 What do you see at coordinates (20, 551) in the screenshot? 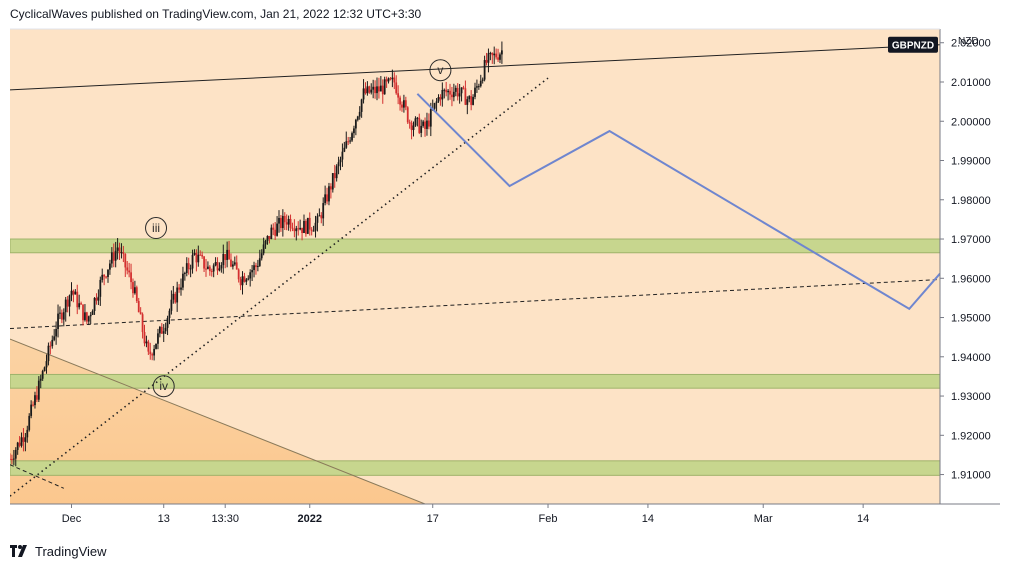
I see `tradingview-logo-icon` at bounding box center [20, 551].